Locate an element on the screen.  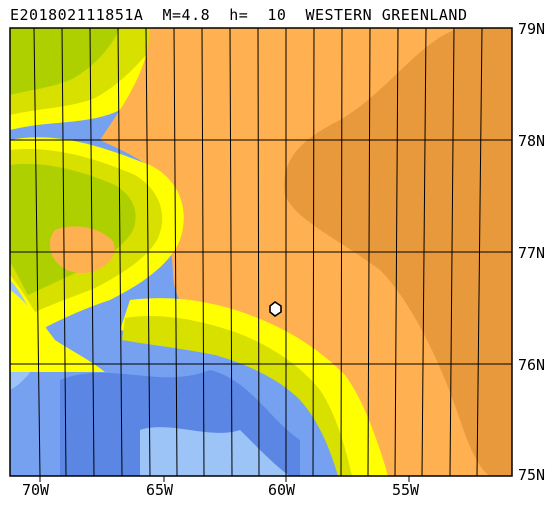
lat-label-76n: 76N is located at coordinates (532, 365).